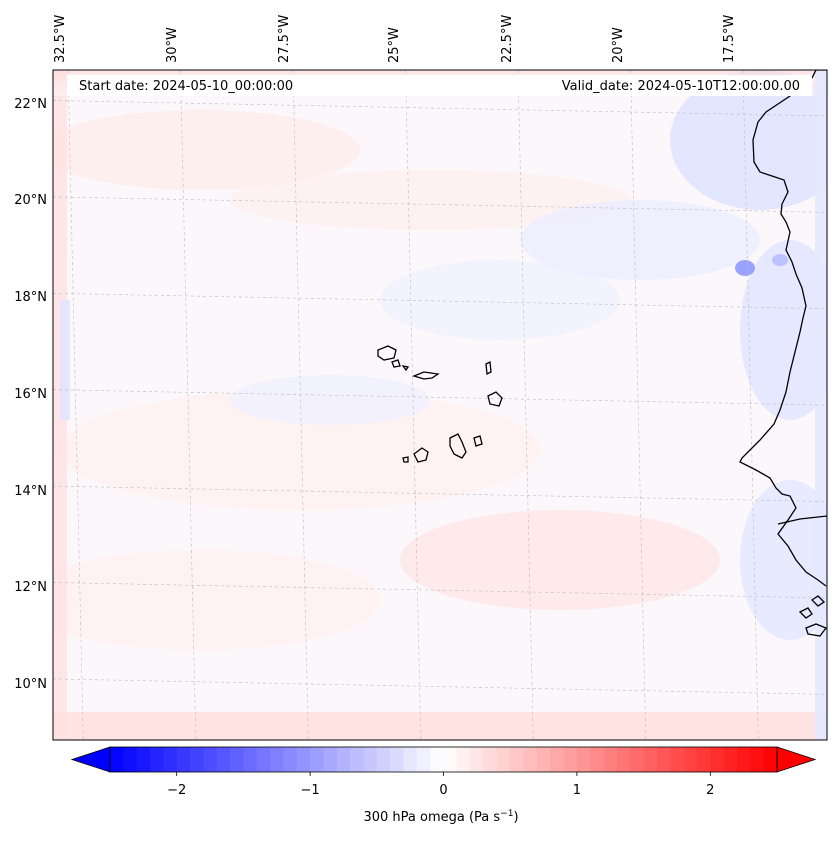  What do you see at coordinates (310, 790) in the screenshot?
I see `colorbar-tick-label: −1` at bounding box center [310, 790].